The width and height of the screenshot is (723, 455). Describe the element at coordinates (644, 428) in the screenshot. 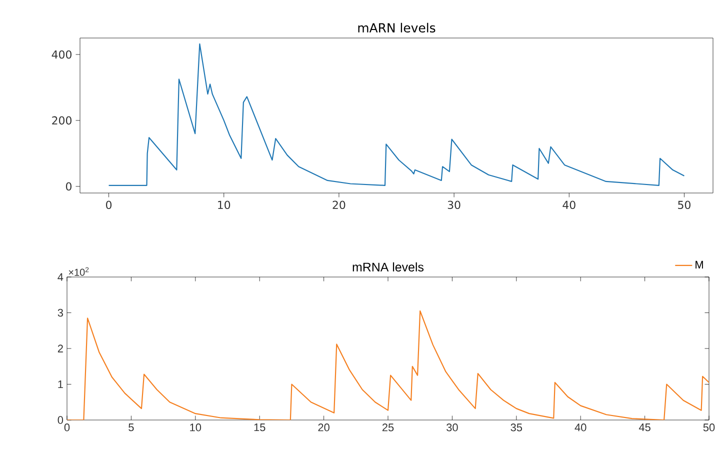

I see `x-tick-label: 45` at that location.